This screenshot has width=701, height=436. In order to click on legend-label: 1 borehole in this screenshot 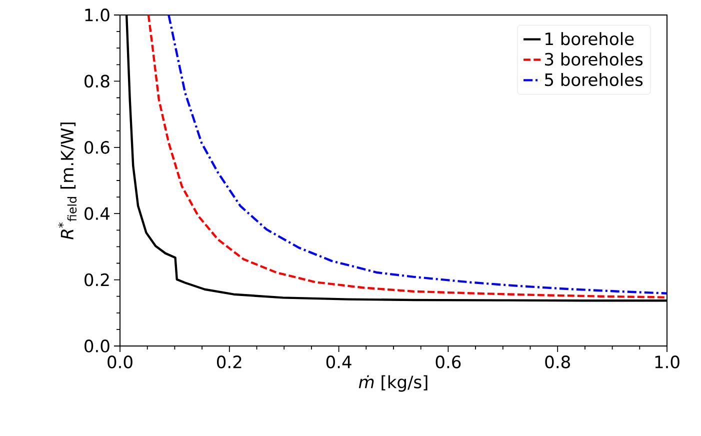, I will do `click(590, 39)`.